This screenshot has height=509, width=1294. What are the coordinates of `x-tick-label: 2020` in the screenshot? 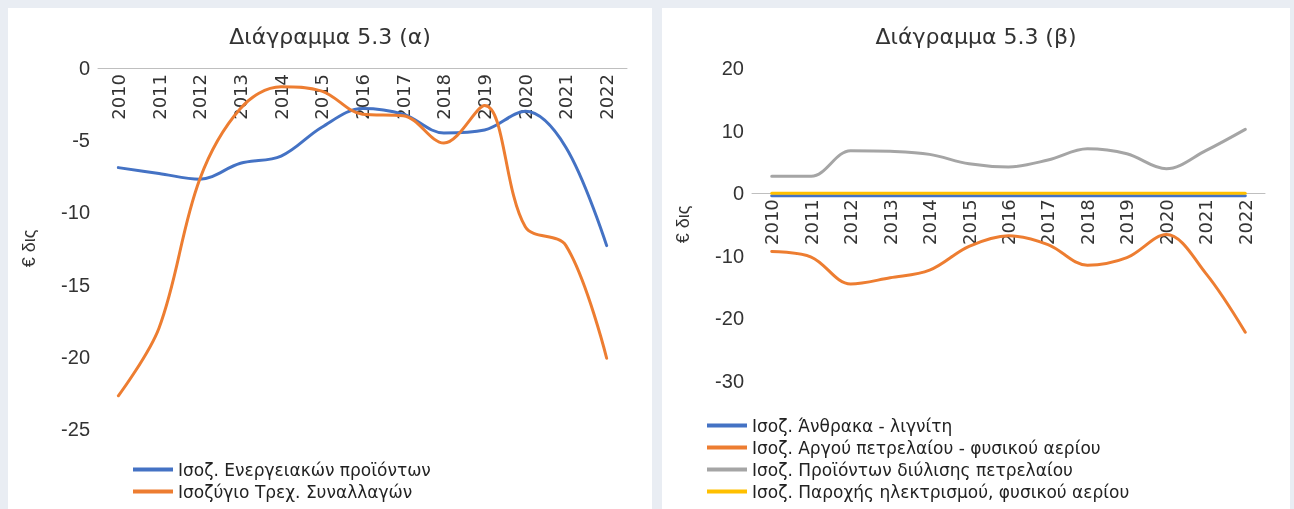 It's located at (1166, 222).